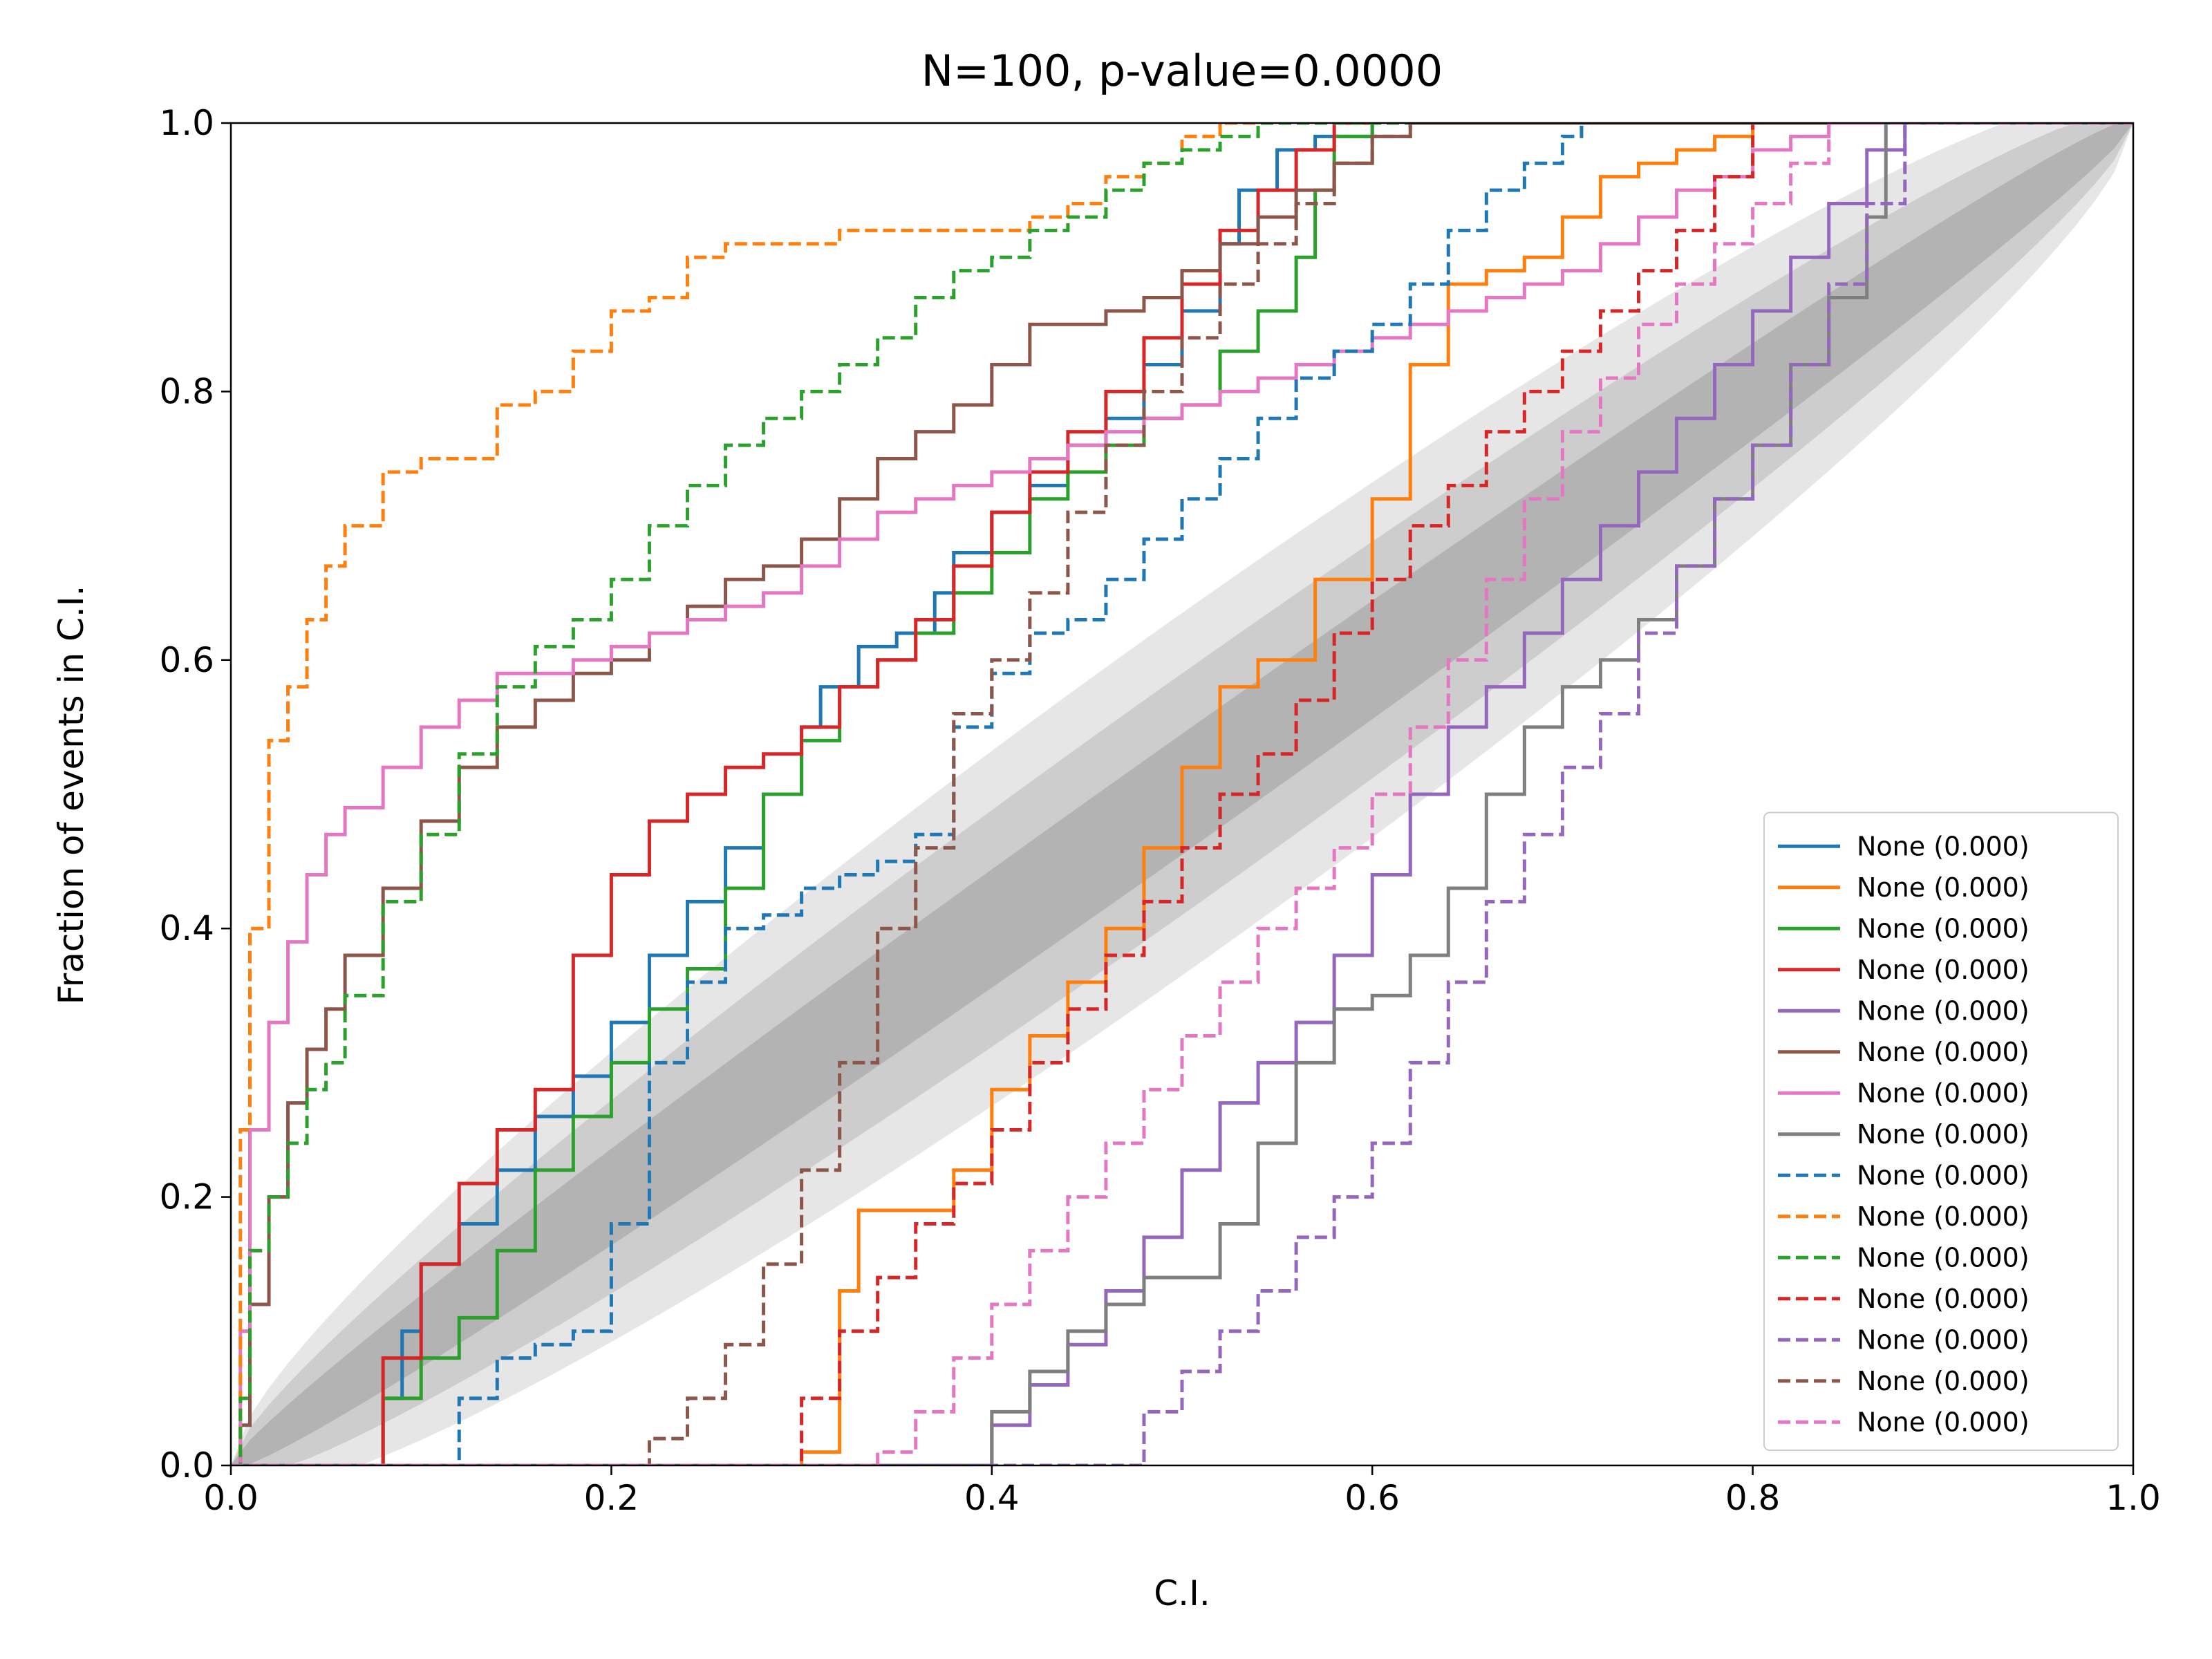  What do you see at coordinates (187, 928) in the screenshot?
I see `y-tick-label: 0.4` at bounding box center [187, 928].